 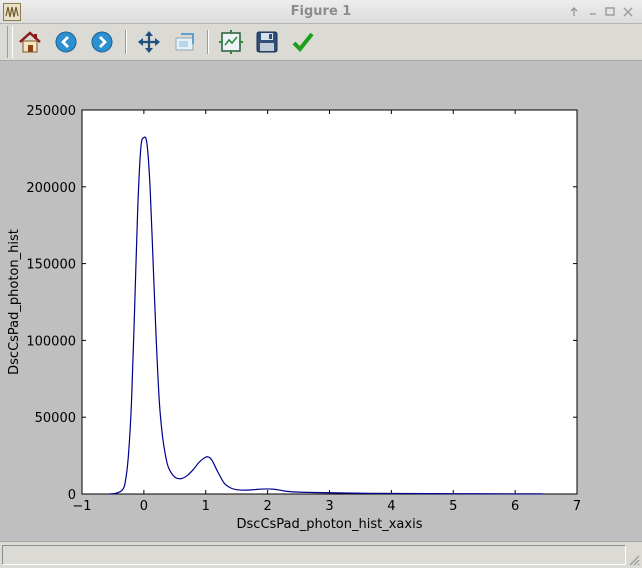 I want to click on up-arrow-icon, so click(x=574, y=11).